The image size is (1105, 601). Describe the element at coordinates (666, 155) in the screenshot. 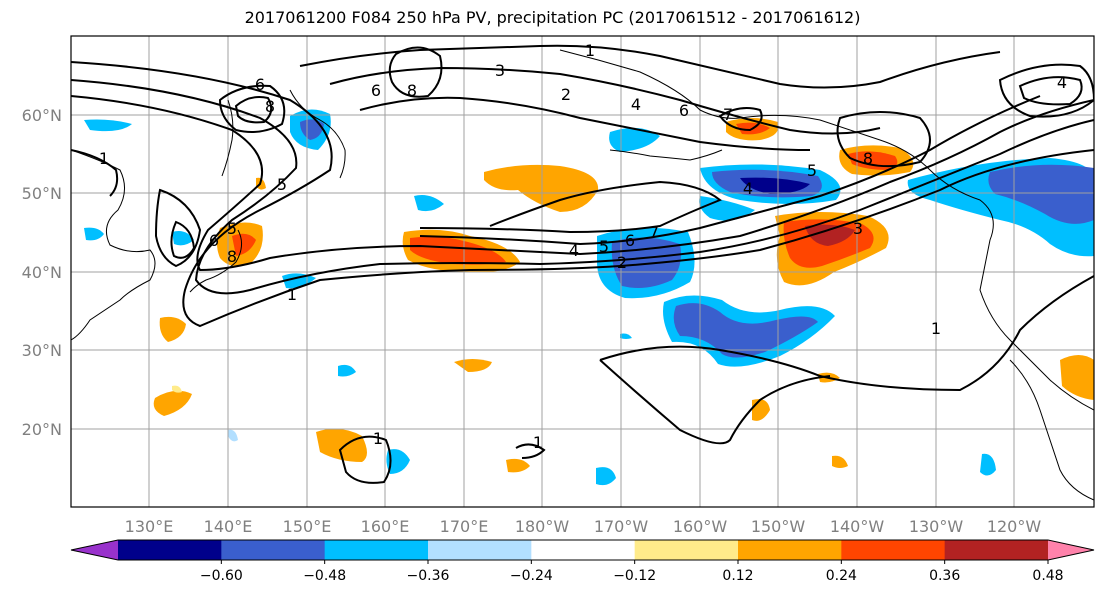

I see `coastline-aleutians` at that location.